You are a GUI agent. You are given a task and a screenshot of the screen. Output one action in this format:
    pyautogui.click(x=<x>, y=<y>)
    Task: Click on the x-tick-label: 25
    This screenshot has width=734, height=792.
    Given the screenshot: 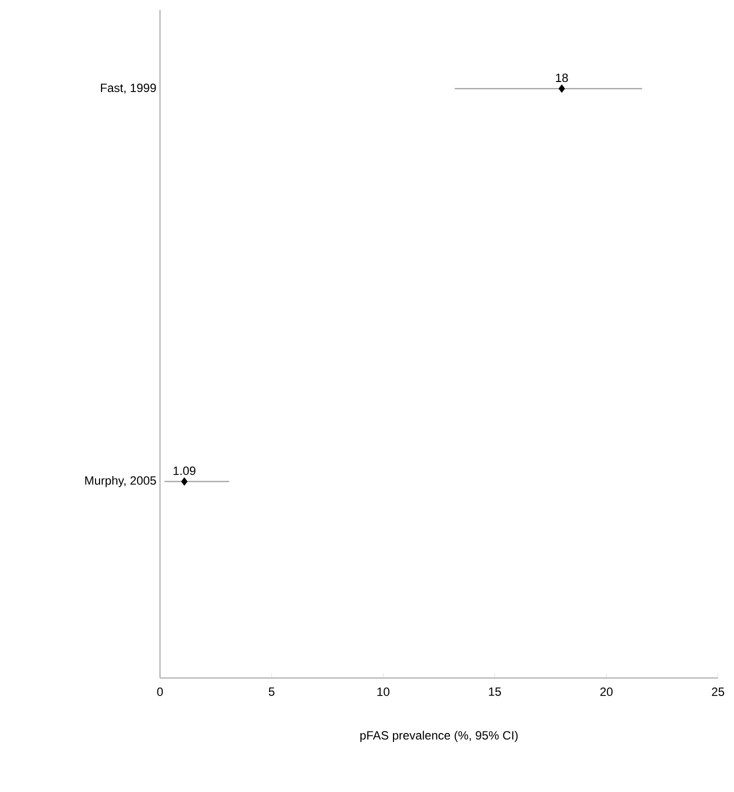 What is the action you would take?
    pyautogui.click(x=718, y=692)
    